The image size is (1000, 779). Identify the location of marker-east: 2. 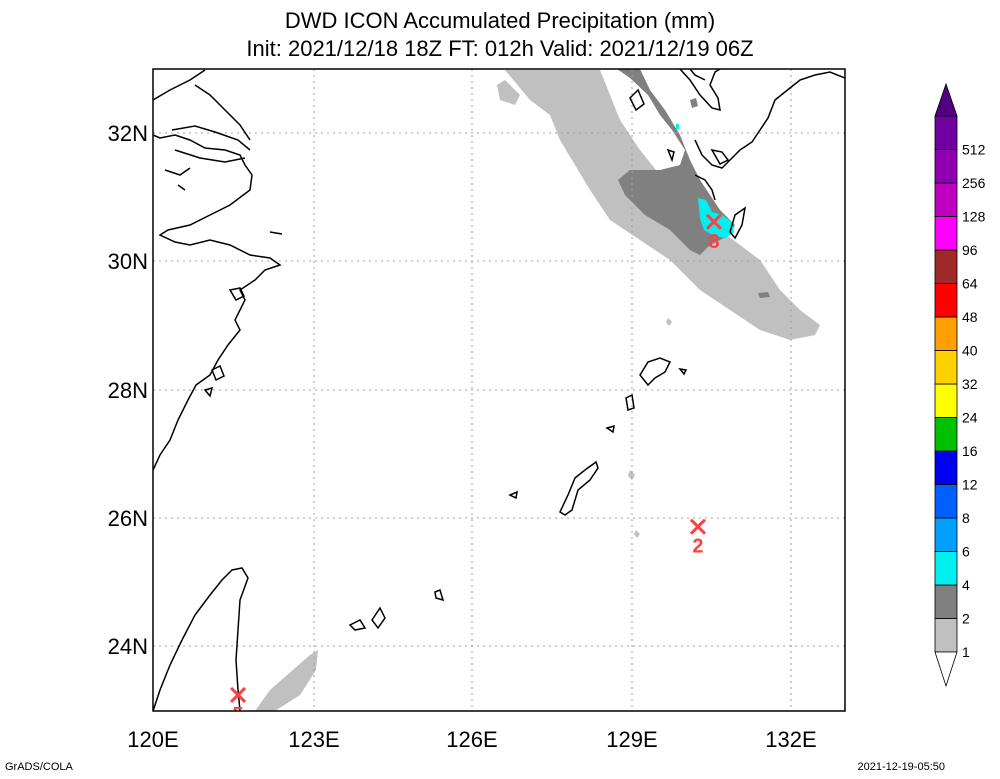
(698, 538).